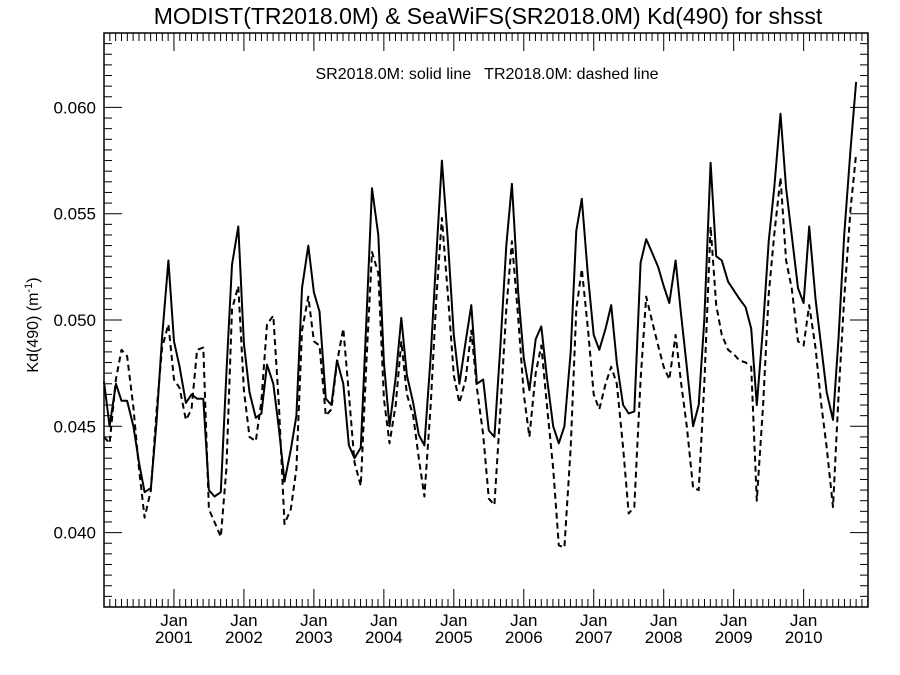 The height and width of the screenshot is (675, 900). What do you see at coordinates (74, 426) in the screenshot?
I see `y-tick-label: 0.045` at bounding box center [74, 426].